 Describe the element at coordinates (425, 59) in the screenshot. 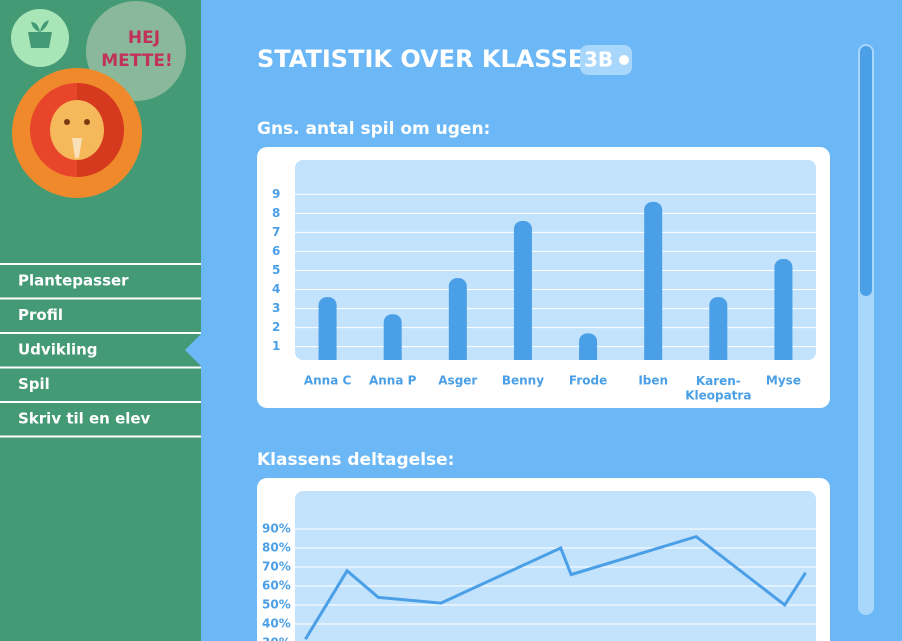

I see `page-title: STATISTIK OVER KLASSE:` at that location.